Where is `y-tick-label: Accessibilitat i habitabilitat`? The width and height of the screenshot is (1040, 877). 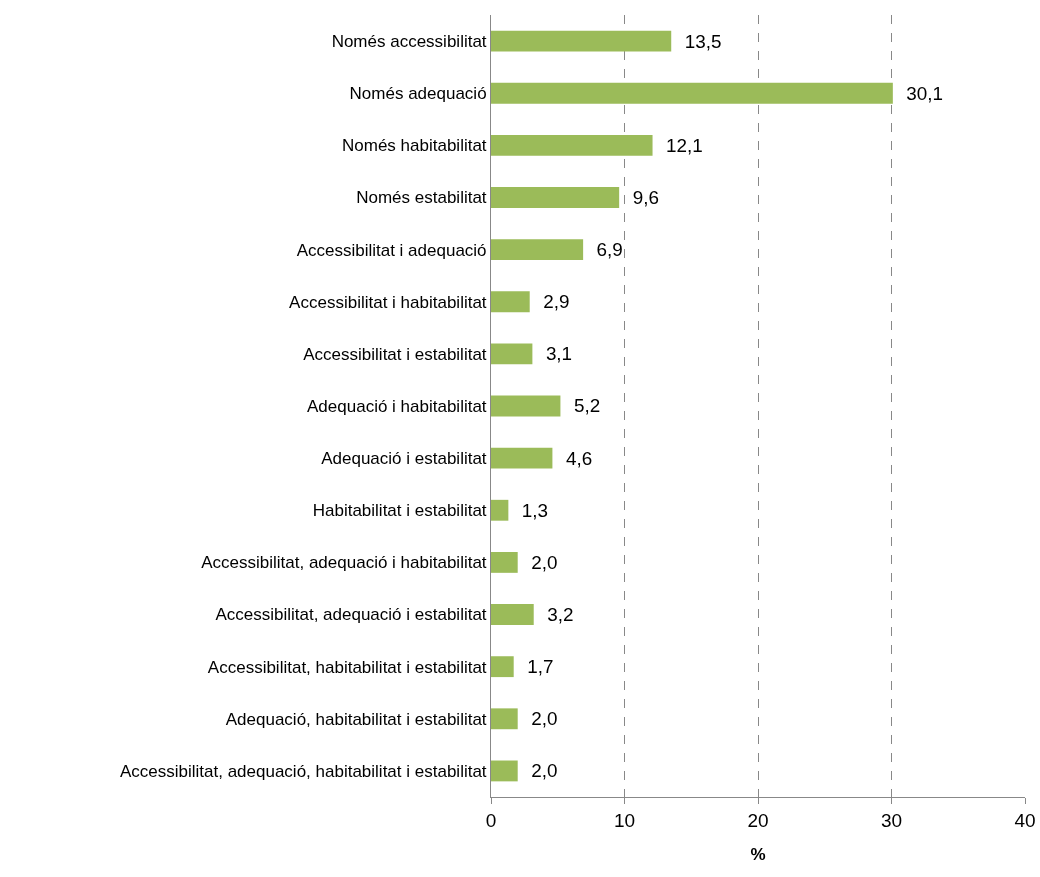 y-tick-label: Accessibilitat i habitabilitat is located at coordinates (388, 302).